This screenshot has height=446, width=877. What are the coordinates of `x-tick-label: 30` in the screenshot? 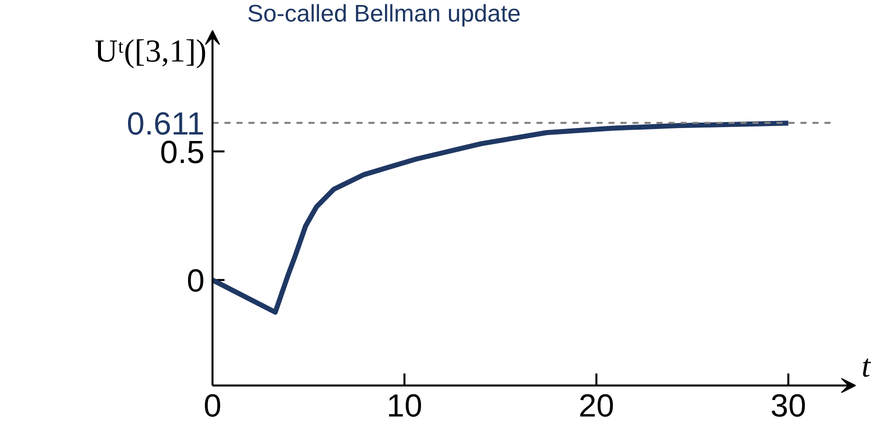 It's located at (788, 406).